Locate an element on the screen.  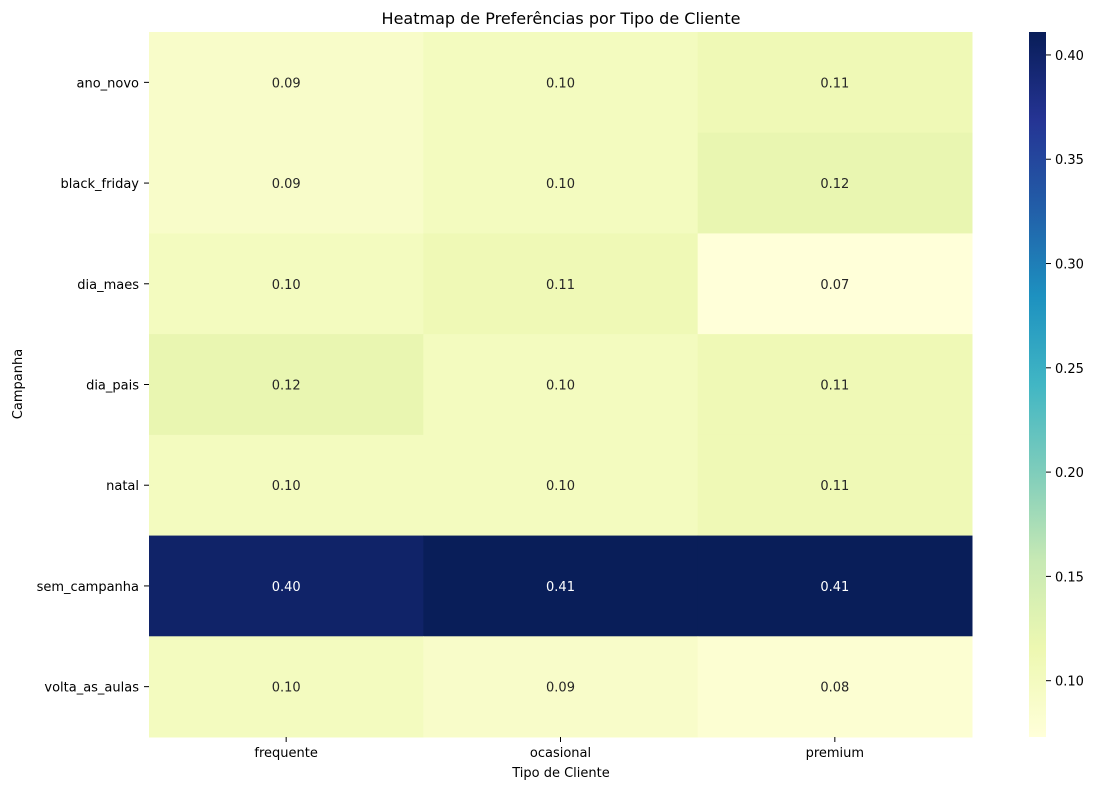
colorbar: 0.10 0.15 0.20 0.25 0.30 0.35 0.40 is located at coordinates (1056, 384).